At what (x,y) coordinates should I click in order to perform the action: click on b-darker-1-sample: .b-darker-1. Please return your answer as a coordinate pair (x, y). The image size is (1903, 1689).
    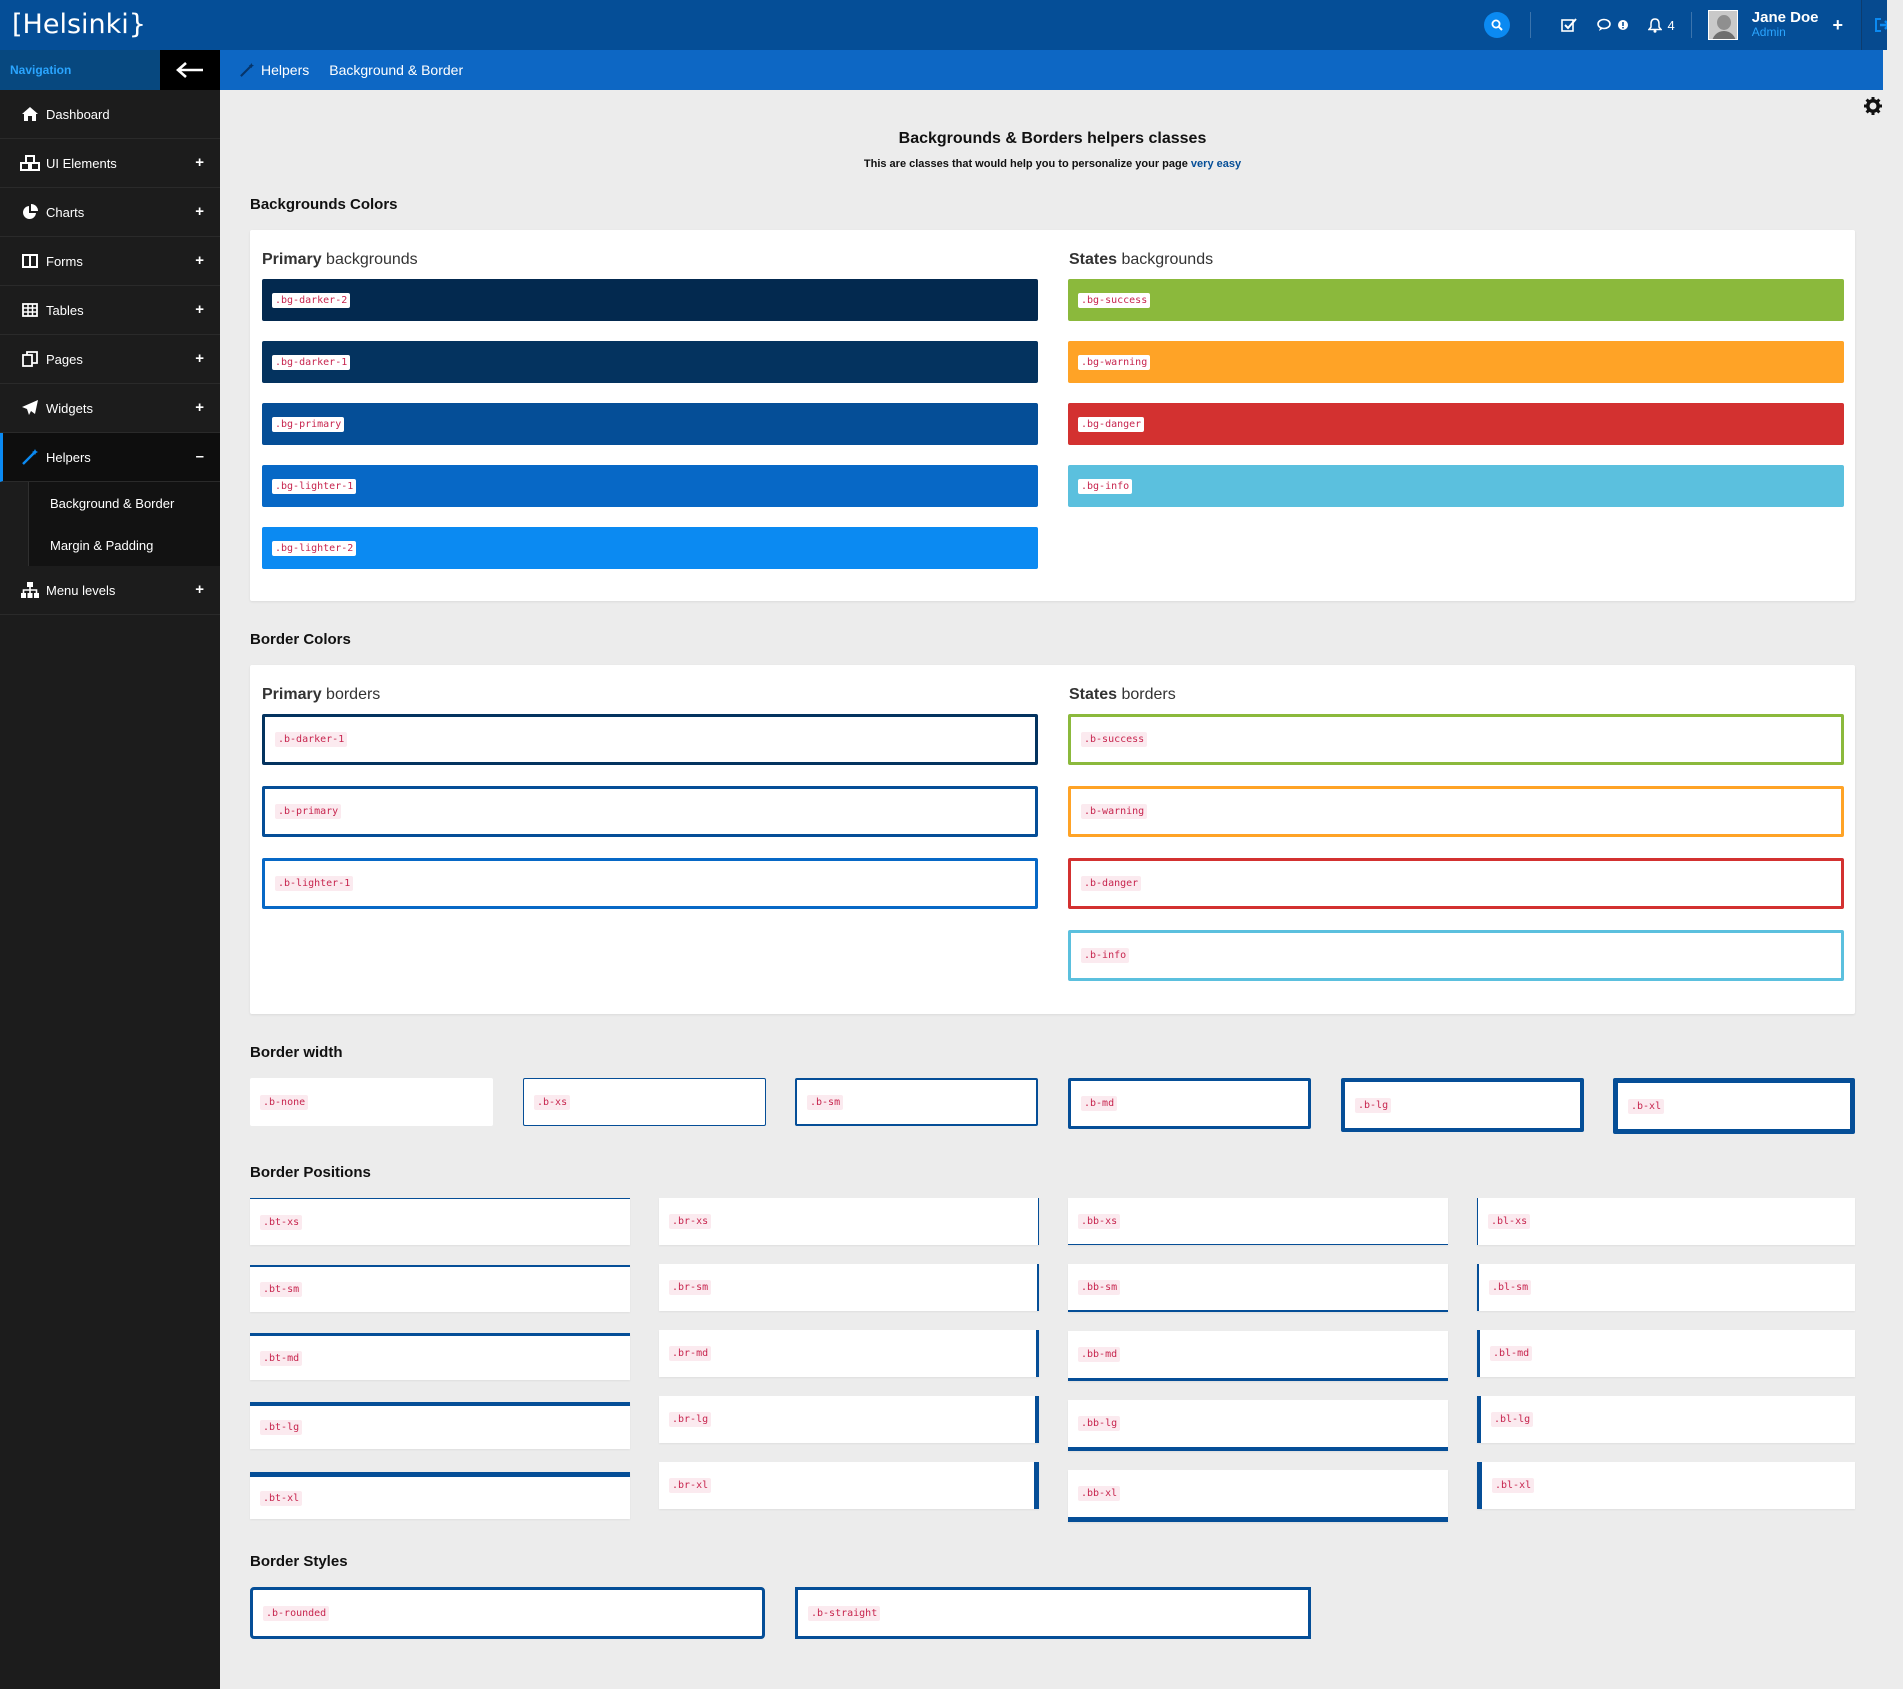
    Looking at the image, I should click on (650, 739).